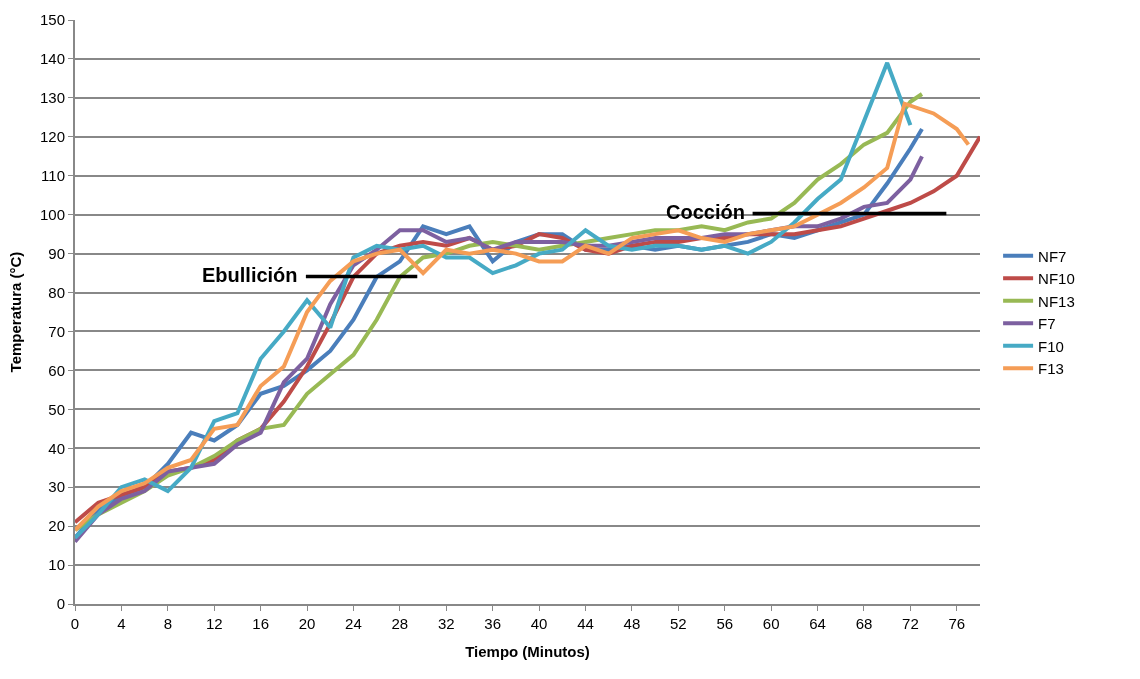  Describe the element at coordinates (53, 175) in the screenshot. I see `y-tick-label: 110` at that location.